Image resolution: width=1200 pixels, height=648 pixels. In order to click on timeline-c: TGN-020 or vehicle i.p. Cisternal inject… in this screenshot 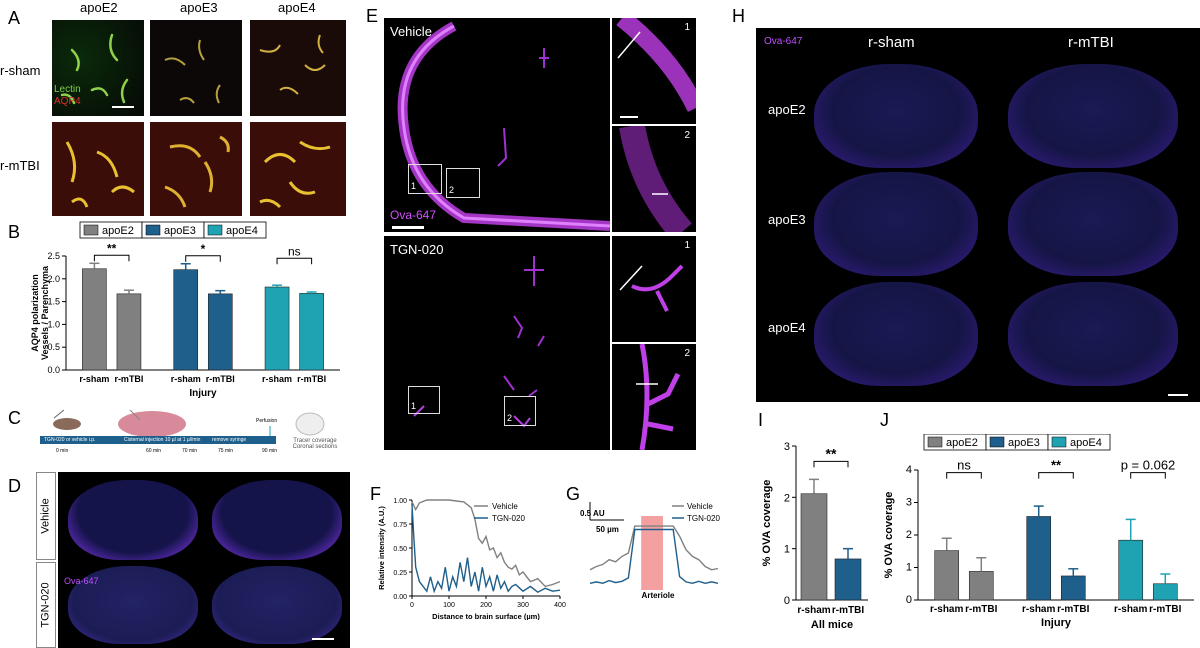, I will do `click(190, 438)`.